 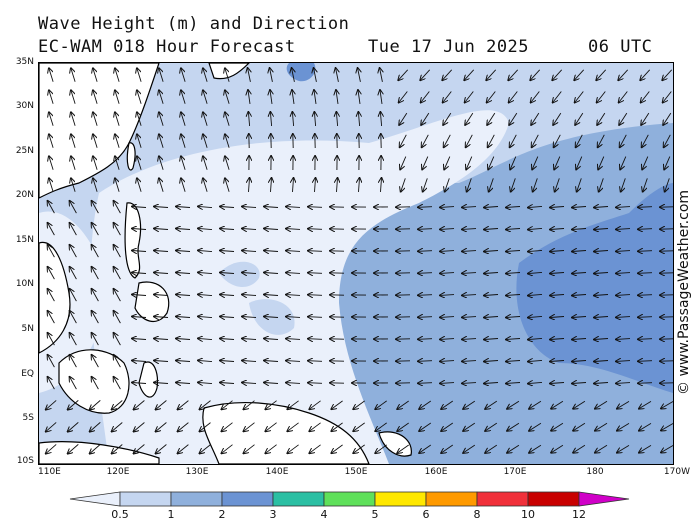 I want to click on lon-label-170e: 170E, so click(x=515, y=472).